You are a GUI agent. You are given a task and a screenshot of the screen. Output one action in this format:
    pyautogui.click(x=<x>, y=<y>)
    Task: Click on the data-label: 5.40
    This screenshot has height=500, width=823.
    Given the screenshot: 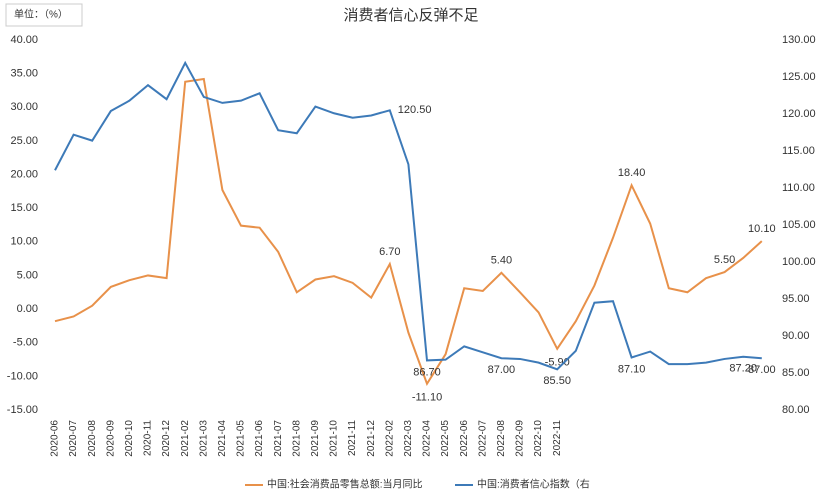 What is the action you would take?
    pyautogui.click(x=501, y=261)
    